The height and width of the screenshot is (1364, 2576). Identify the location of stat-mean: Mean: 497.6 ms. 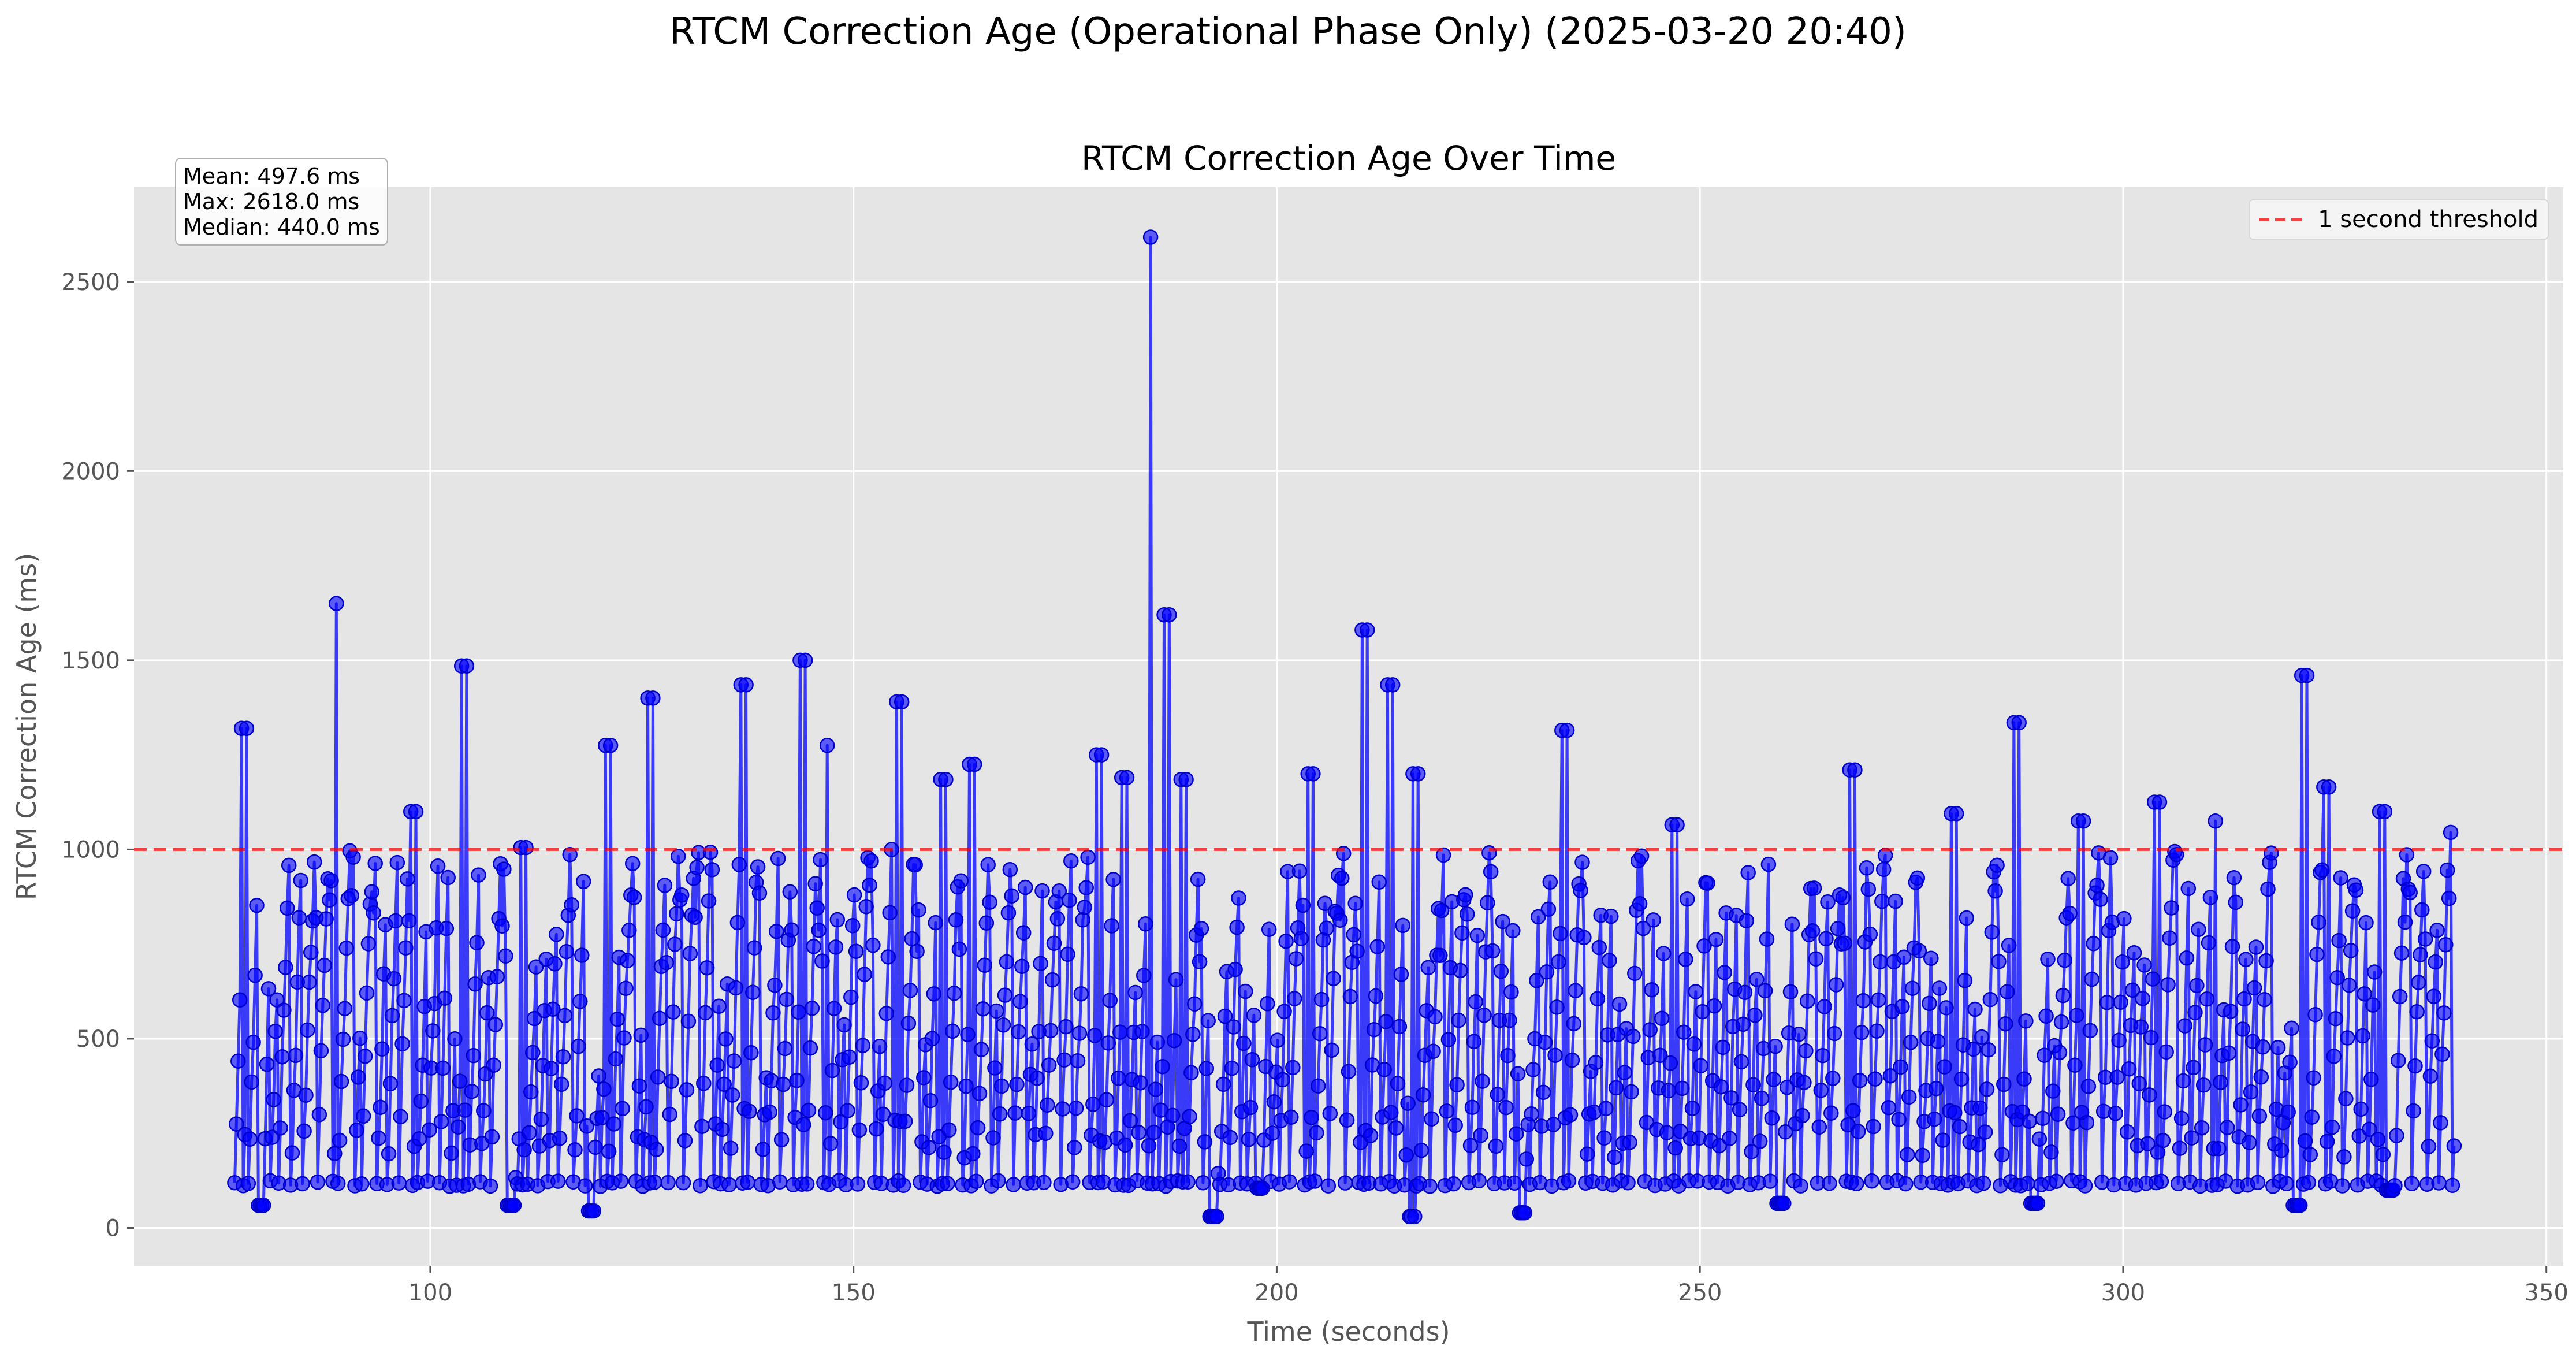
(272, 176).